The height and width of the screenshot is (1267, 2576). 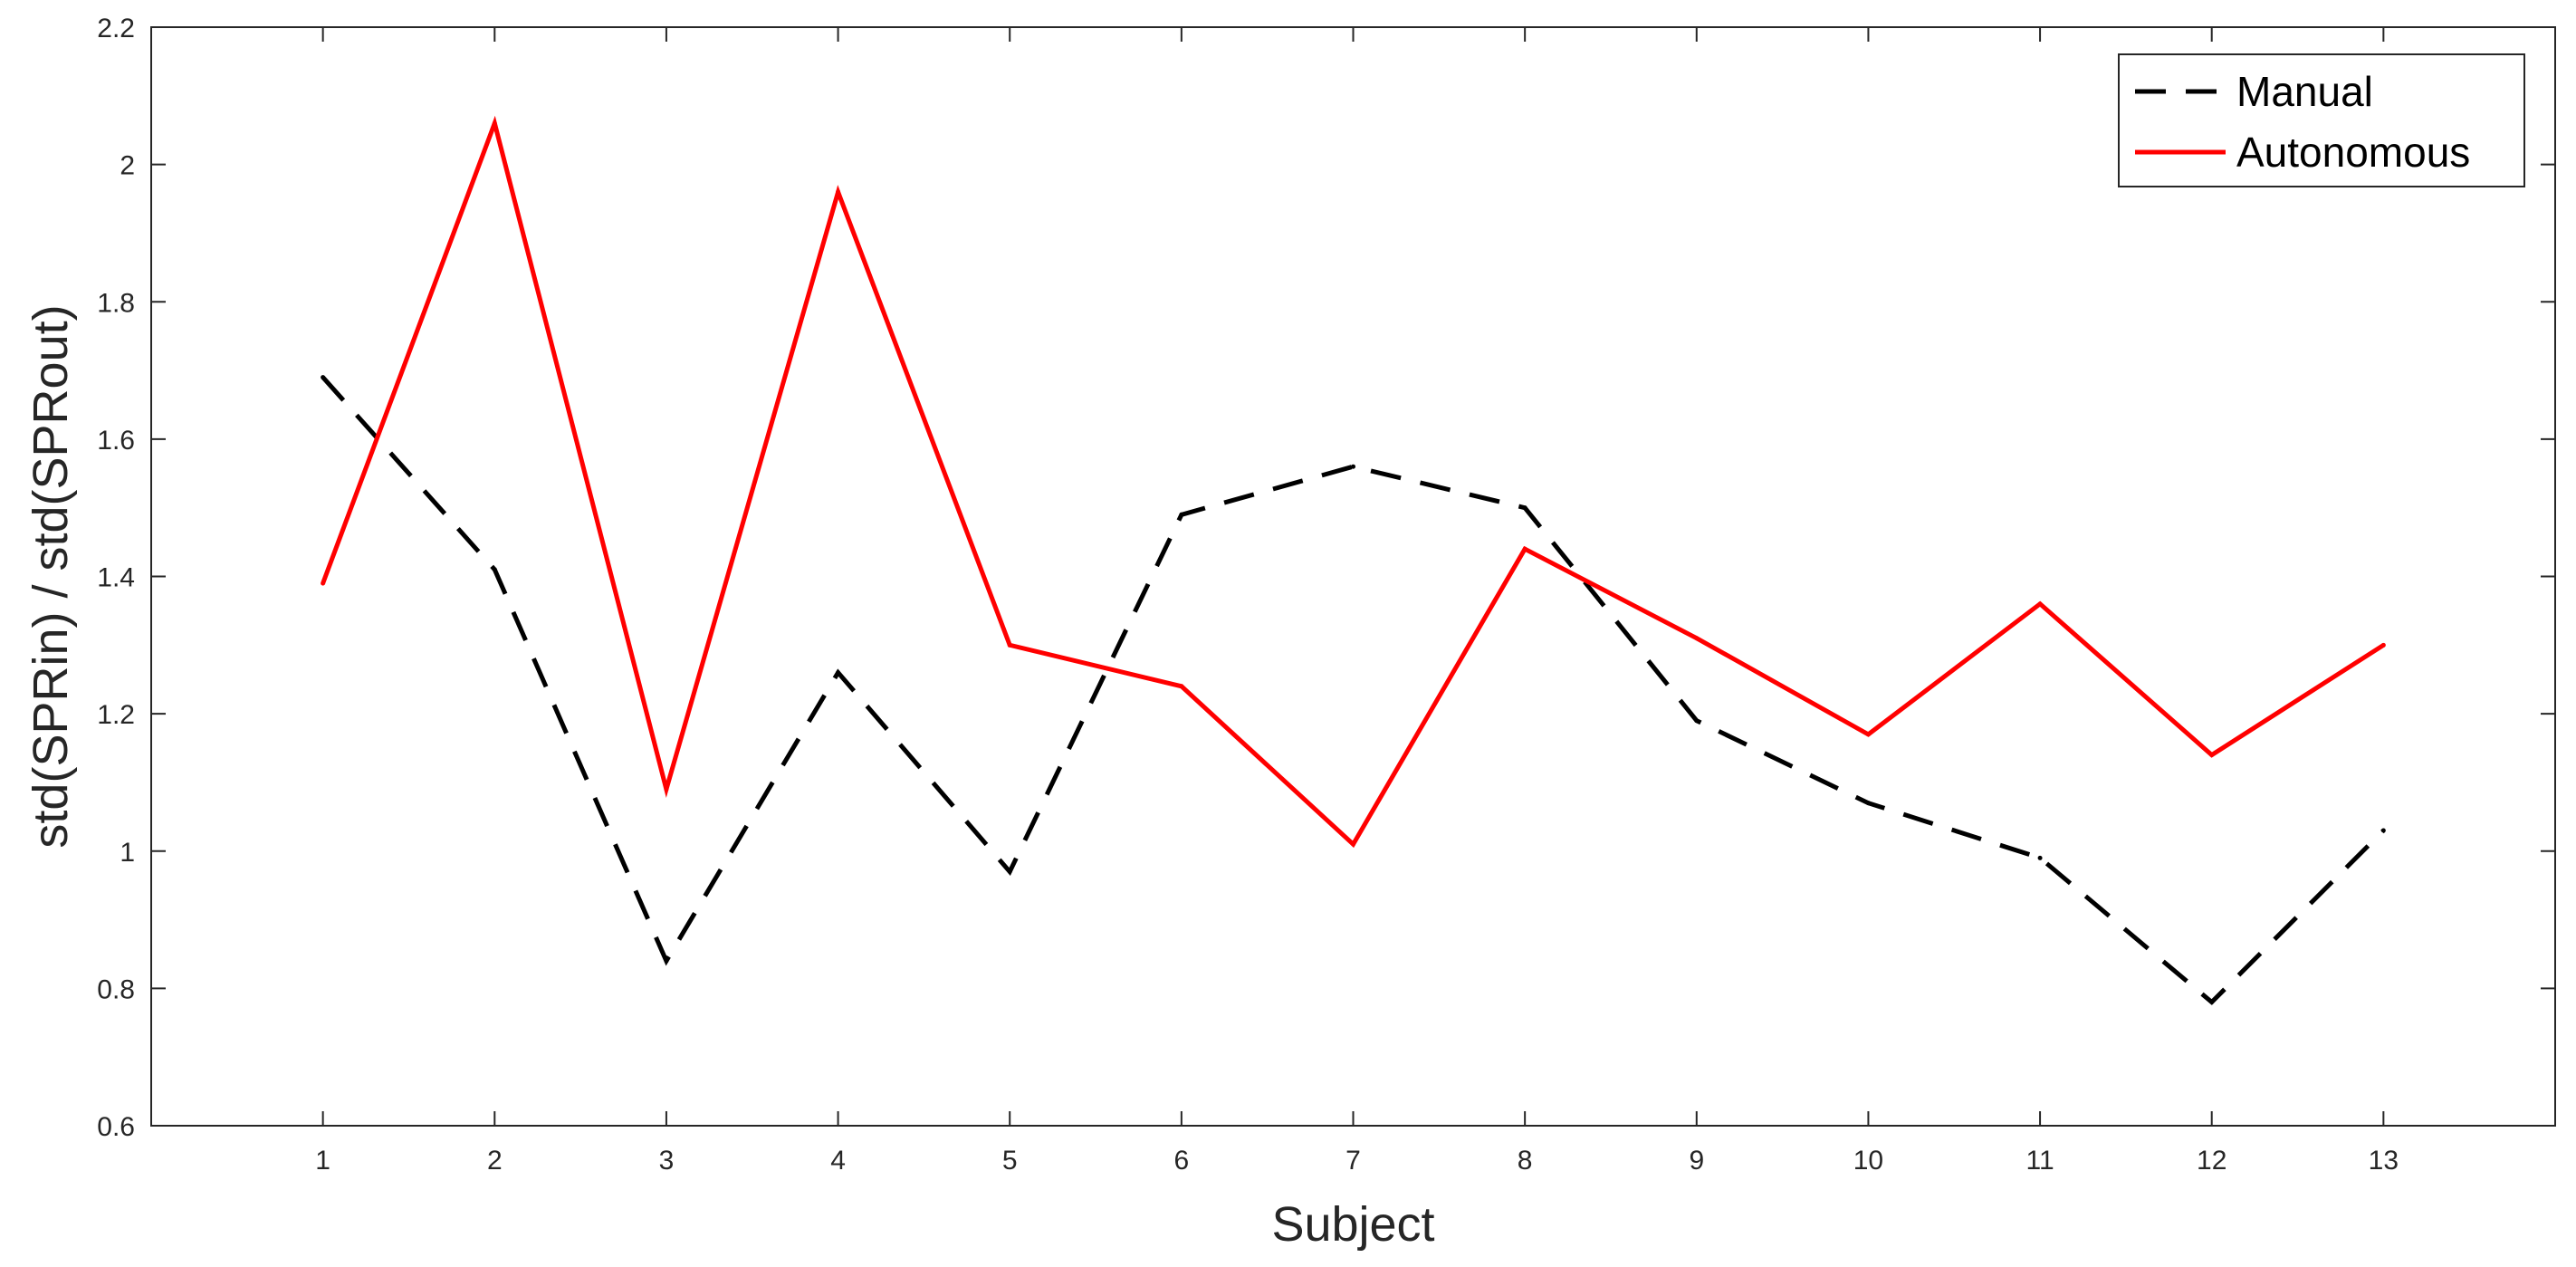 What do you see at coordinates (1010, 1161) in the screenshot?
I see `x-tick-label: 5` at bounding box center [1010, 1161].